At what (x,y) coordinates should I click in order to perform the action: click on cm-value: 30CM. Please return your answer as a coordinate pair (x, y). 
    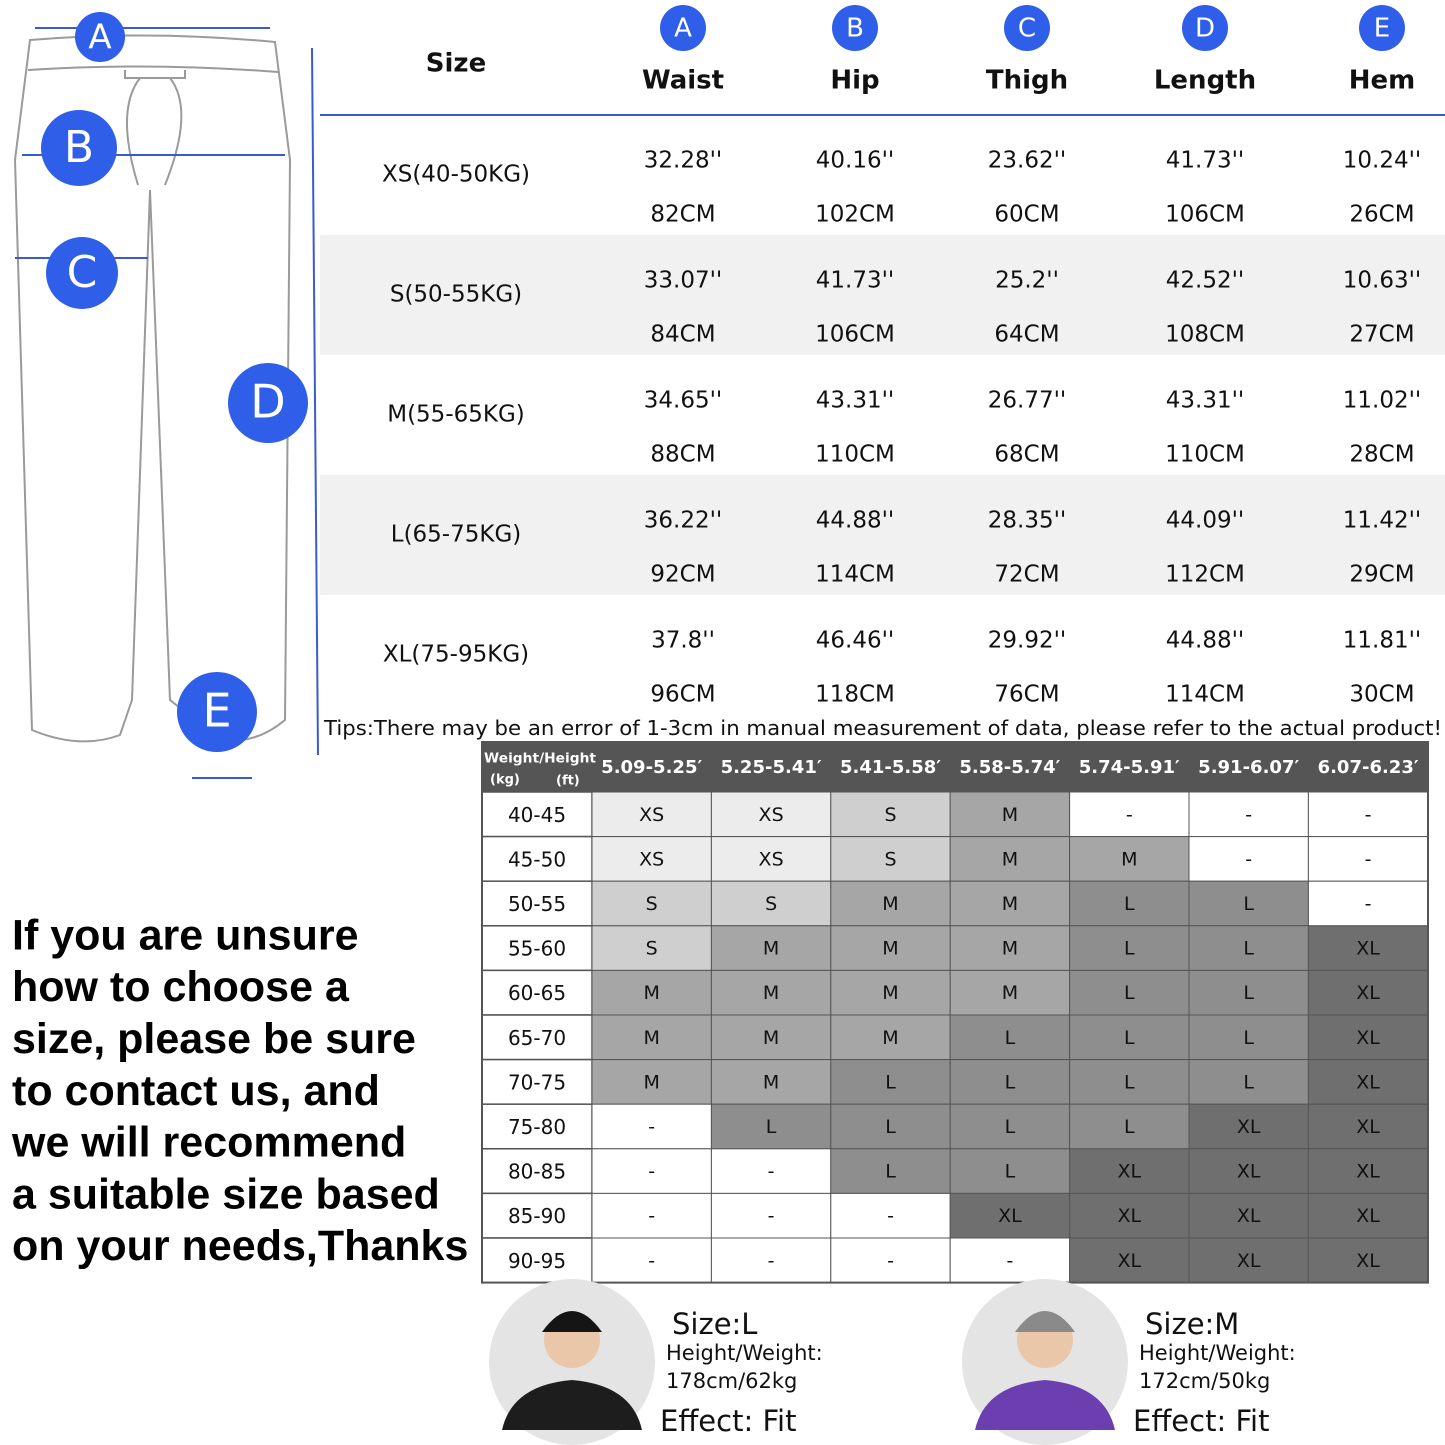
    Looking at the image, I should click on (1381, 695).